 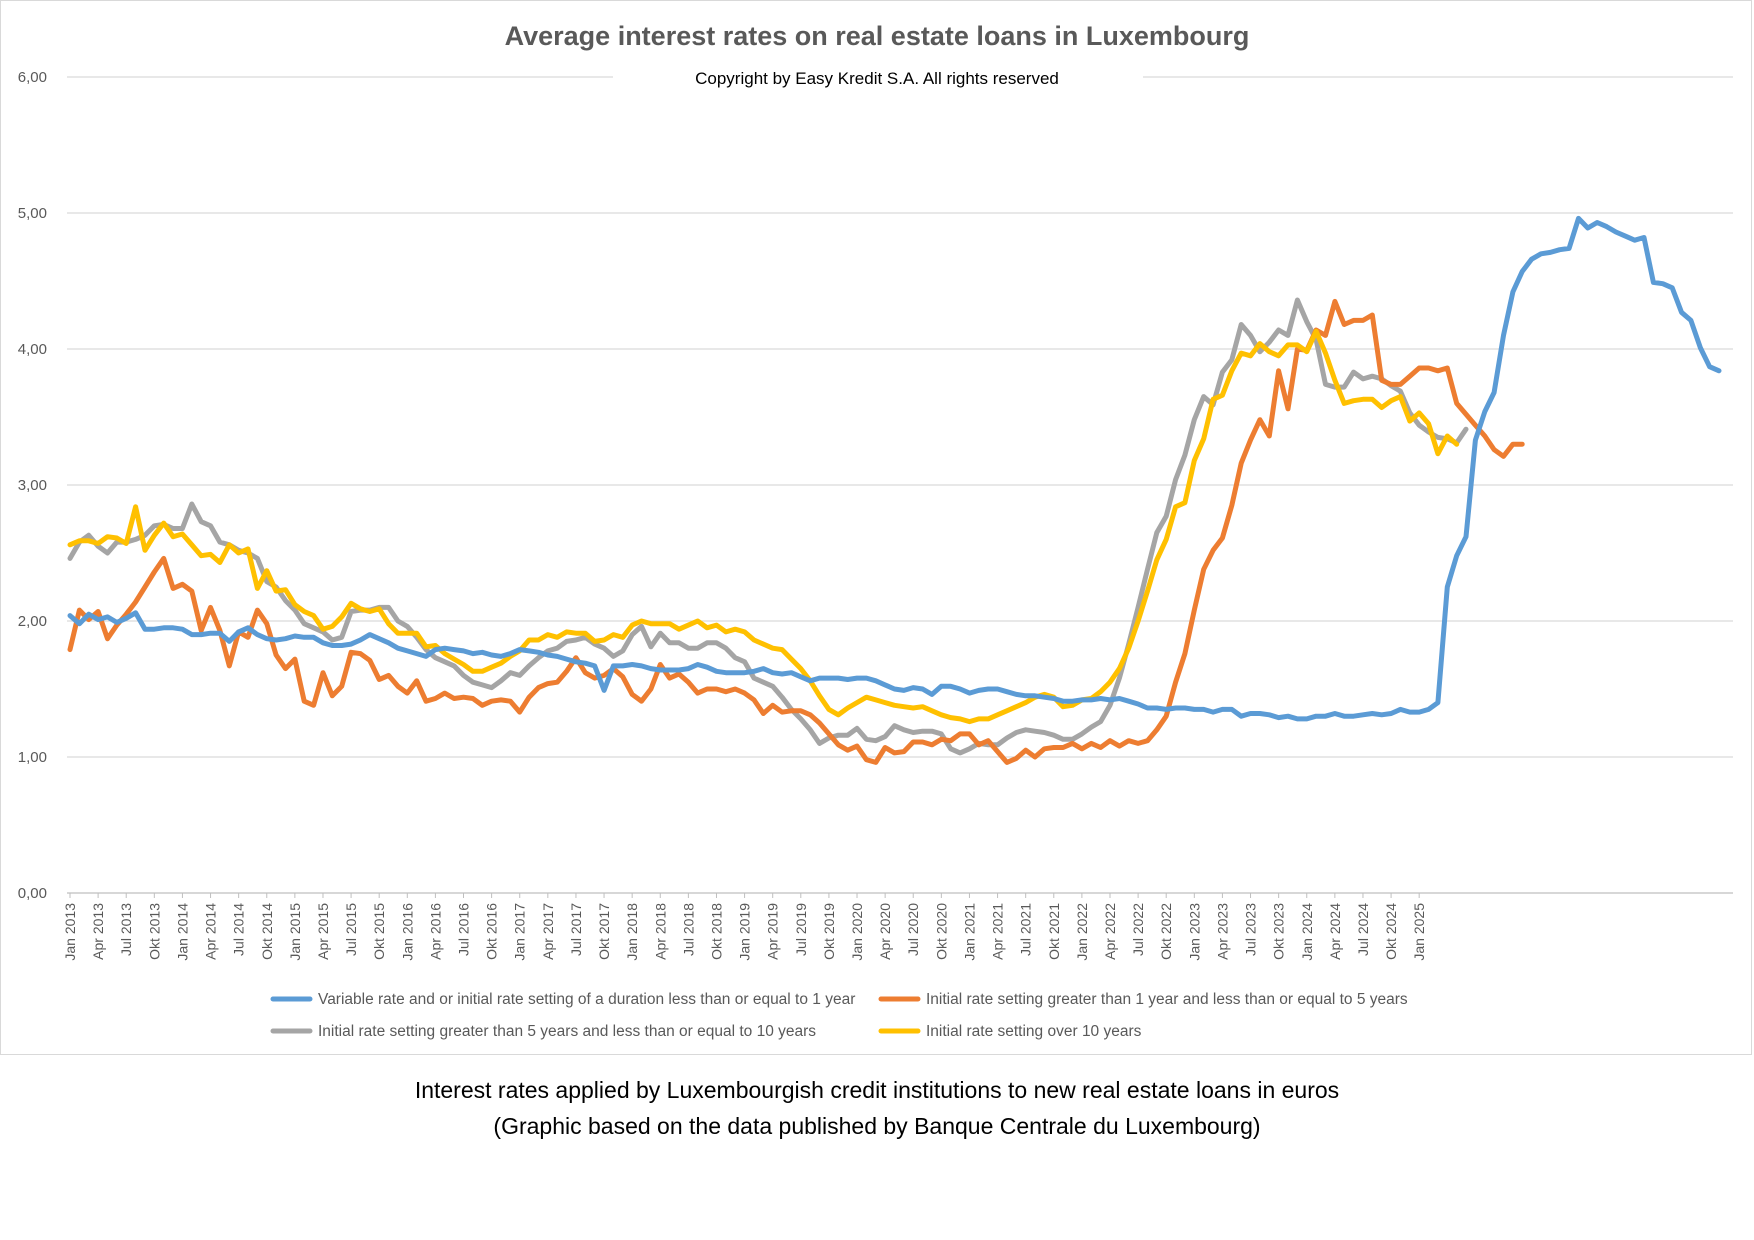 What do you see at coordinates (98, 931) in the screenshot?
I see `x-tick-label: Apr 2013` at bounding box center [98, 931].